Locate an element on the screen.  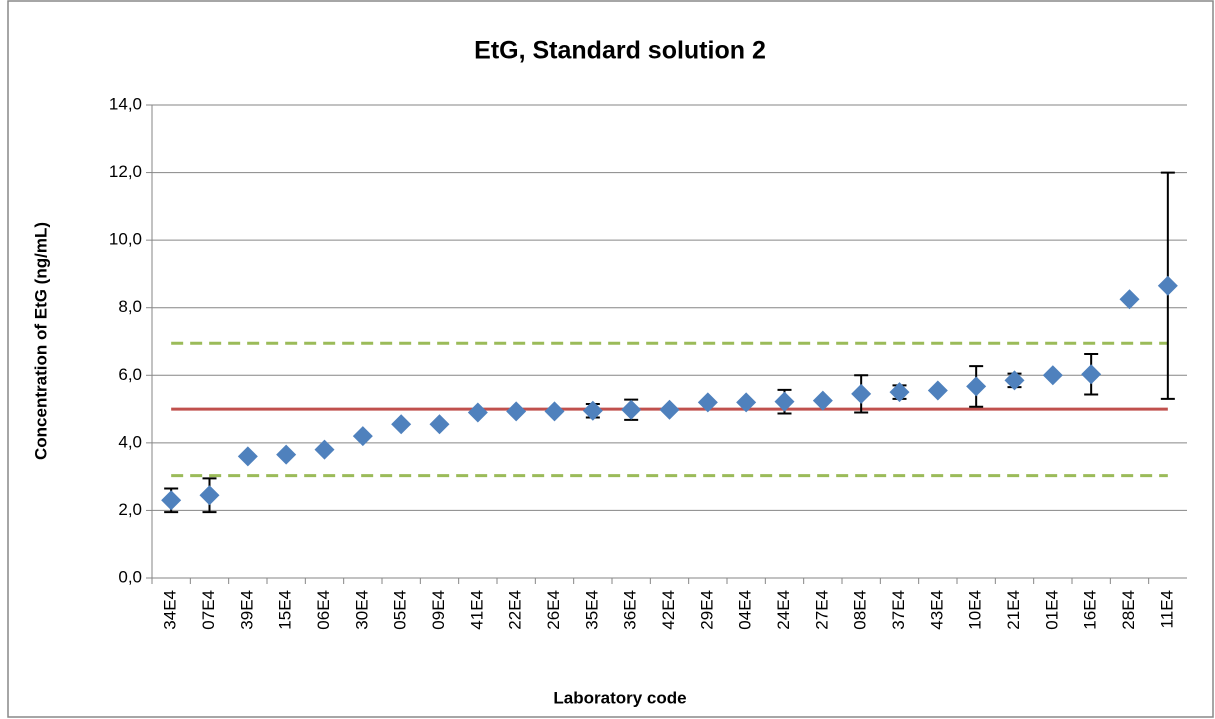
y-tick-label: 2,0 is located at coordinates (130, 509).